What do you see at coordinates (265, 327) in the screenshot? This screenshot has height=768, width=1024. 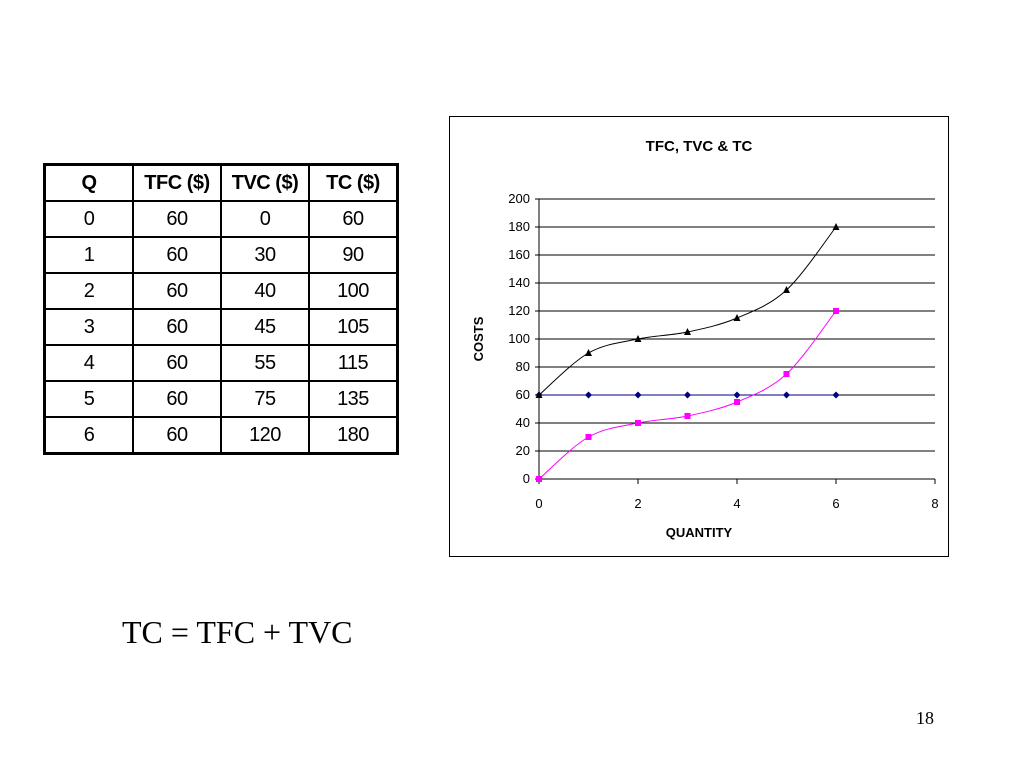 I see `table-cell-tvc: 45` at bounding box center [265, 327].